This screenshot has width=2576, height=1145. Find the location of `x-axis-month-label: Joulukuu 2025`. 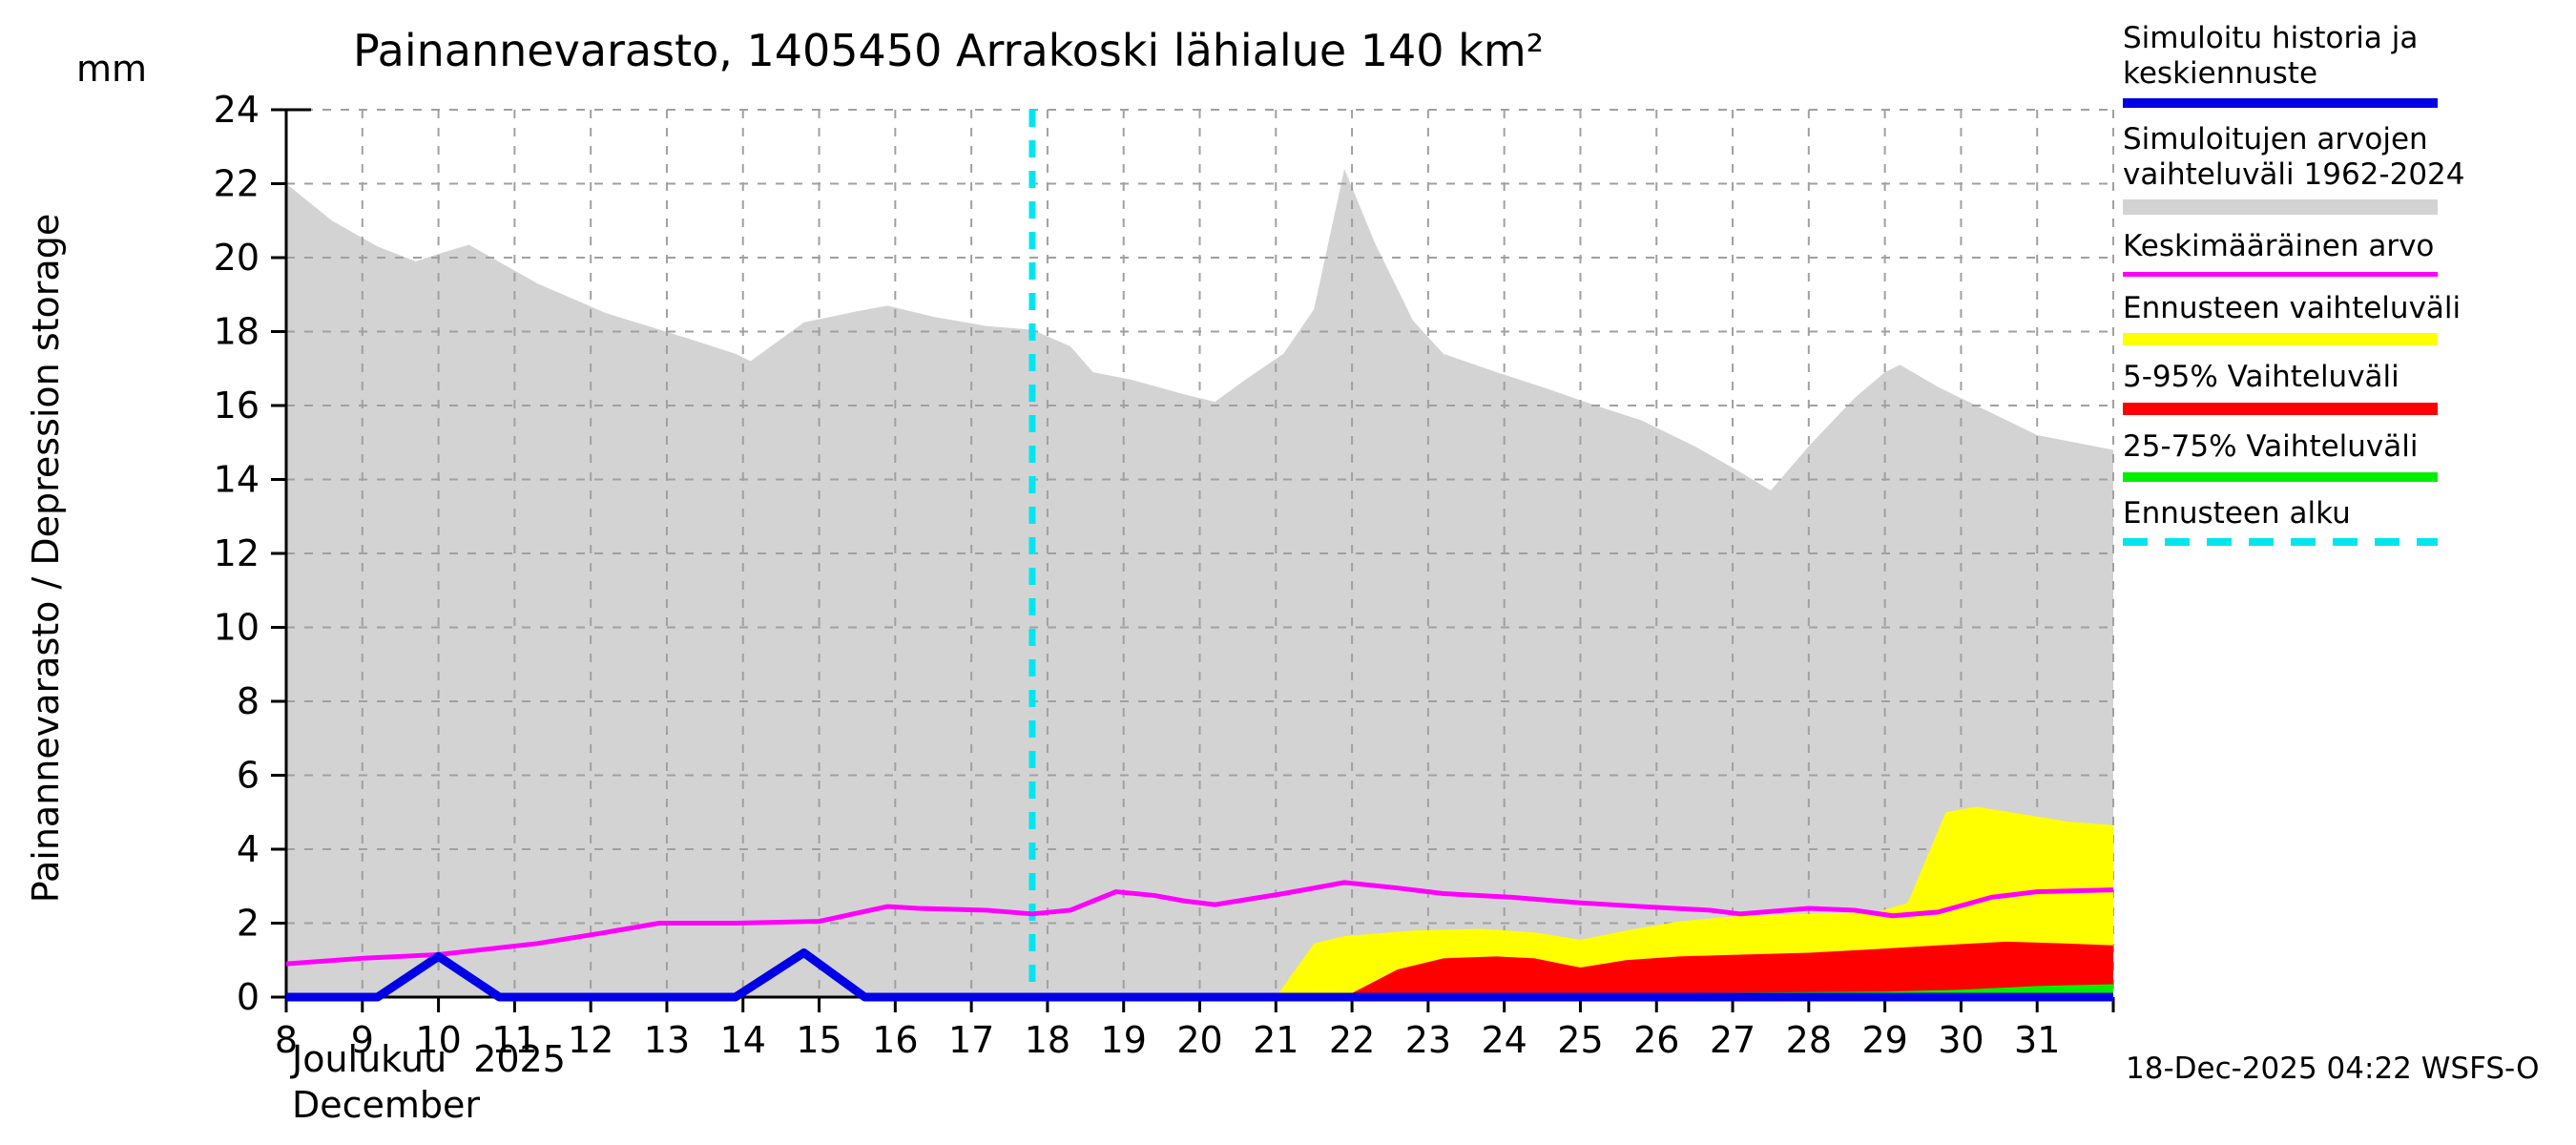

x-axis-month-label: Joulukuu 2025 is located at coordinates (429, 1059).